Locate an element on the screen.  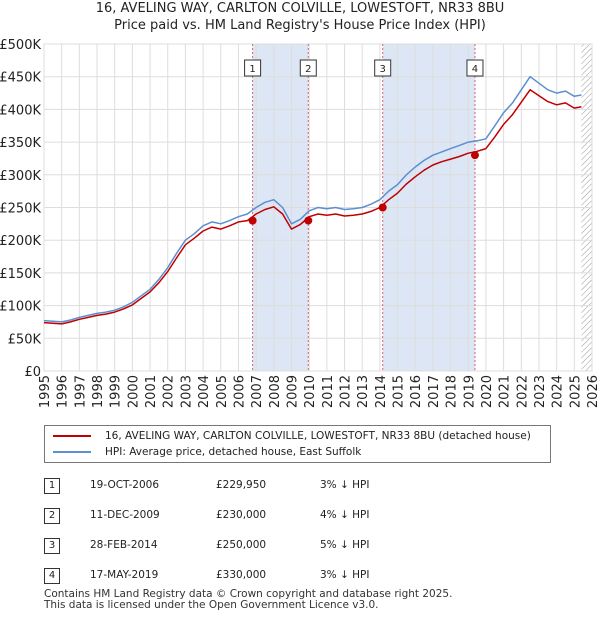
x-tick-label: 1995 is located at coordinates (45, 391).